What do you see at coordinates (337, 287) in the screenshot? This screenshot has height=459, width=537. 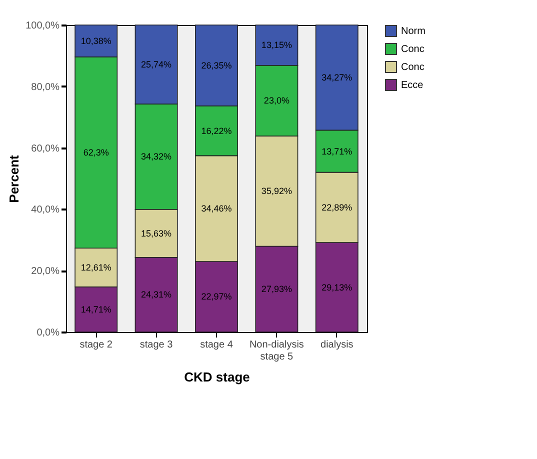 I see `data-label: 29,13%` at bounding box center [337, 287].